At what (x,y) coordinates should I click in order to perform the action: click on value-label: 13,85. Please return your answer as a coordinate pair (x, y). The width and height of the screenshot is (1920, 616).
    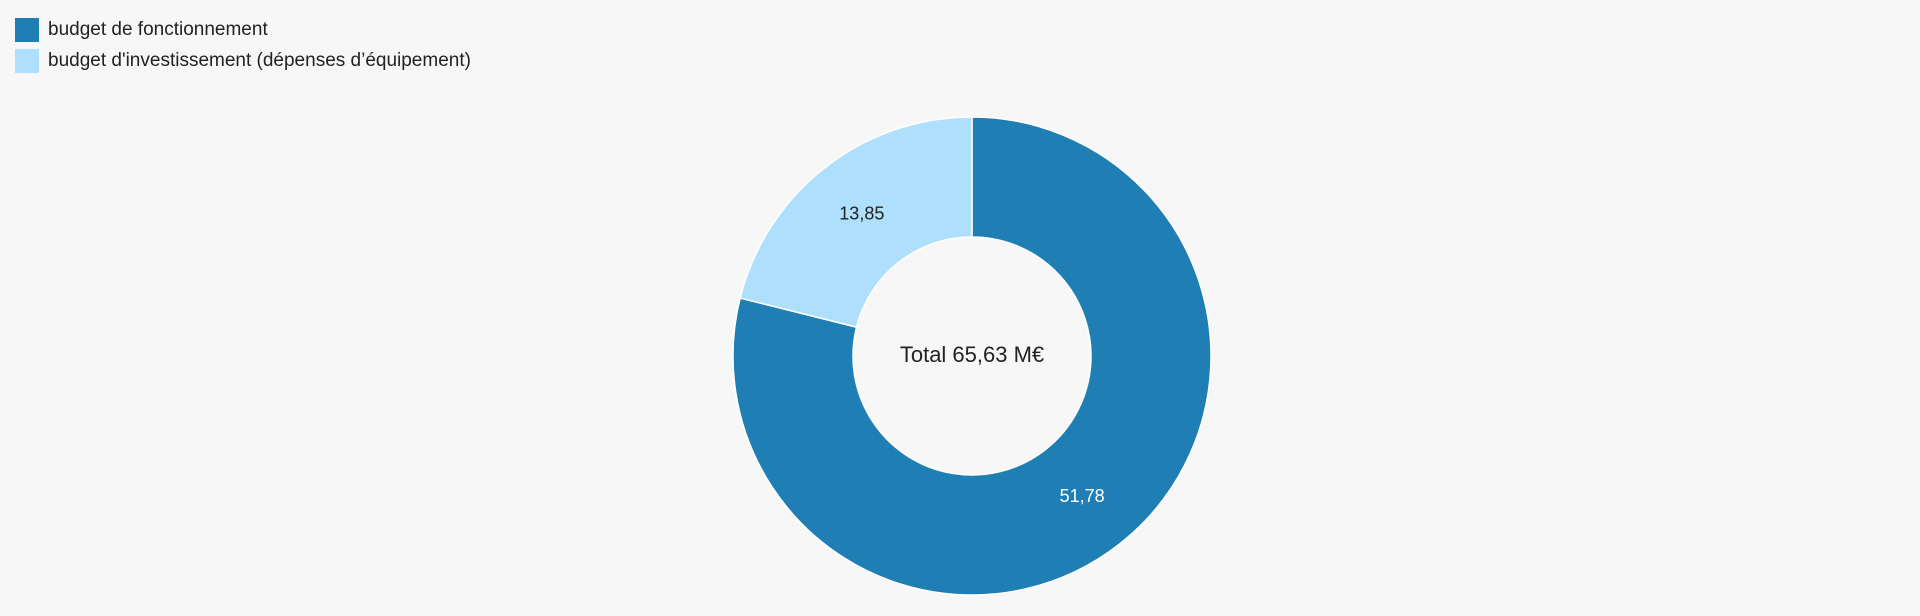
    Looking at the image, I should click on (861, 214).